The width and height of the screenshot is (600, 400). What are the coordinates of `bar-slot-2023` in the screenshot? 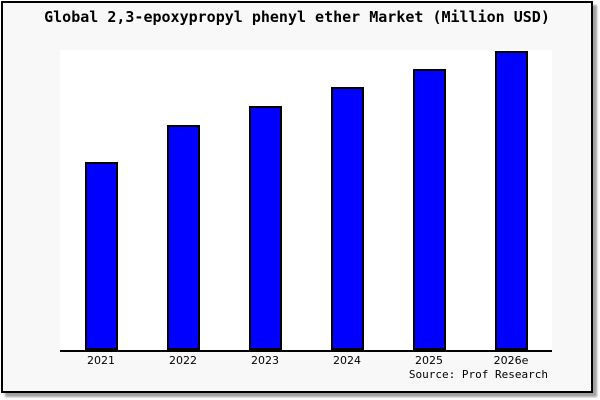 It's located at (265, 200).